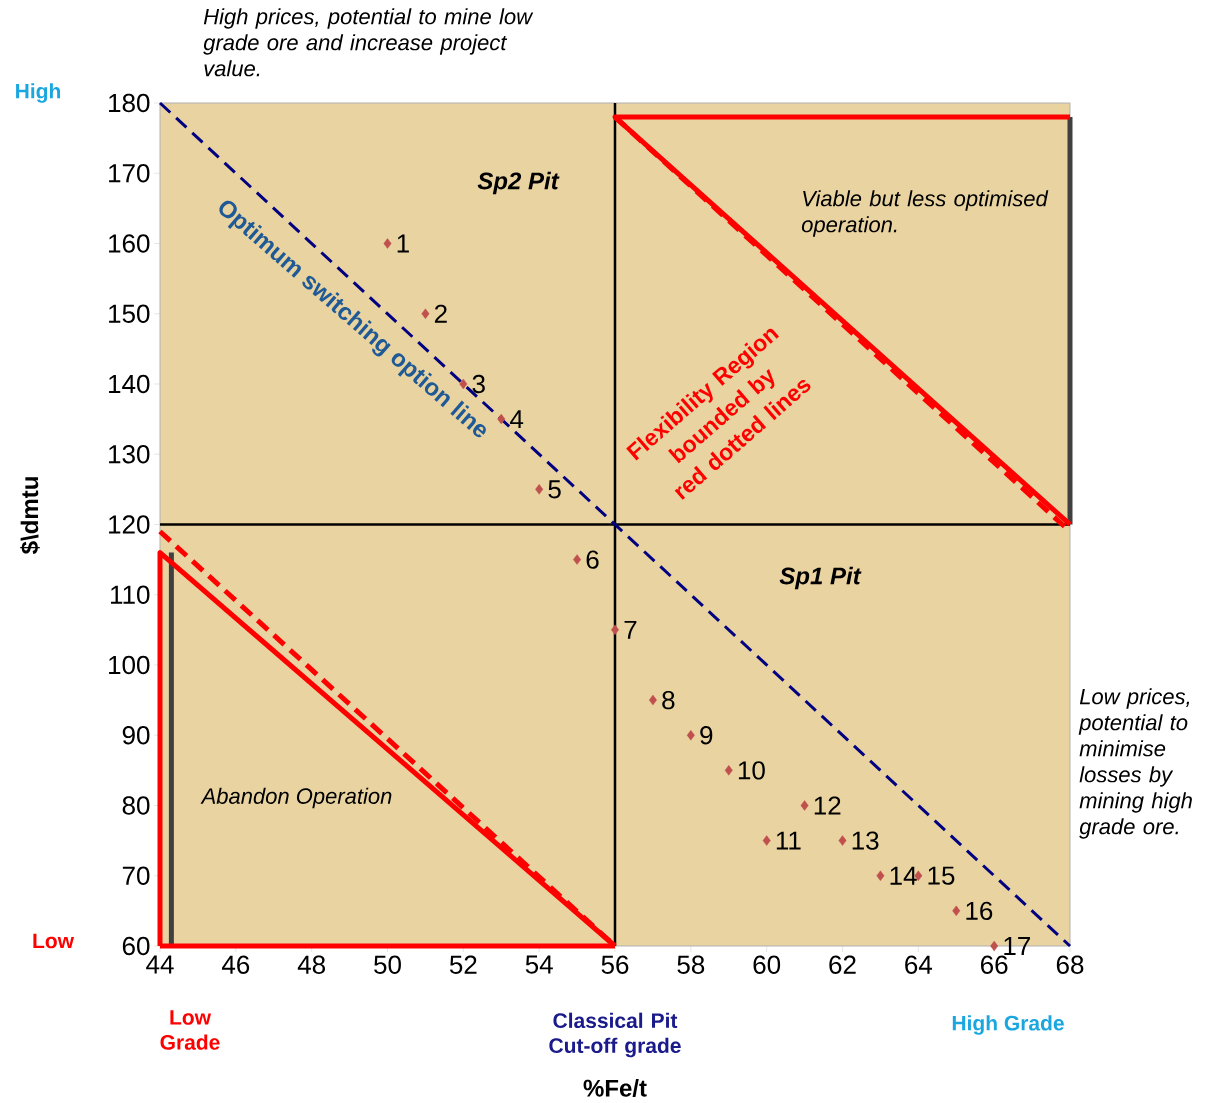  Describe the element at coordinates (941, 875) in the screenshot. I see `annotation: 15` at that location.